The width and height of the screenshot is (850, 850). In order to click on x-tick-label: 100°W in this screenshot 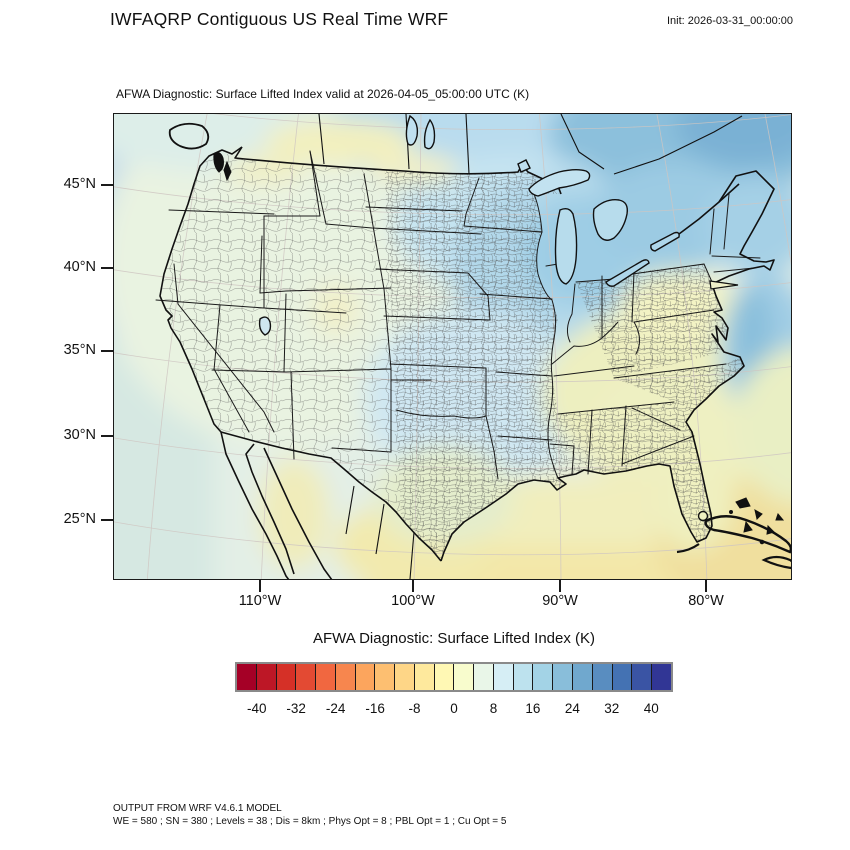, I will do `click(413, 601)`.